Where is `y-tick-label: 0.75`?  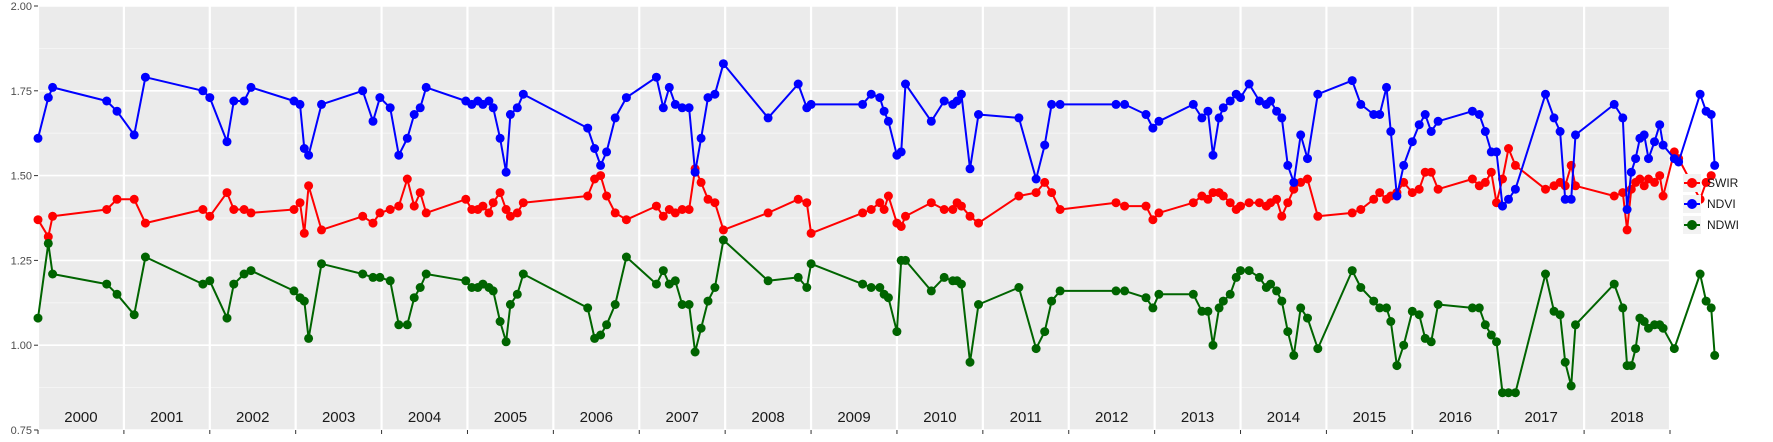 y-tick-label: 0.75 is located at coordinates (21, 431).